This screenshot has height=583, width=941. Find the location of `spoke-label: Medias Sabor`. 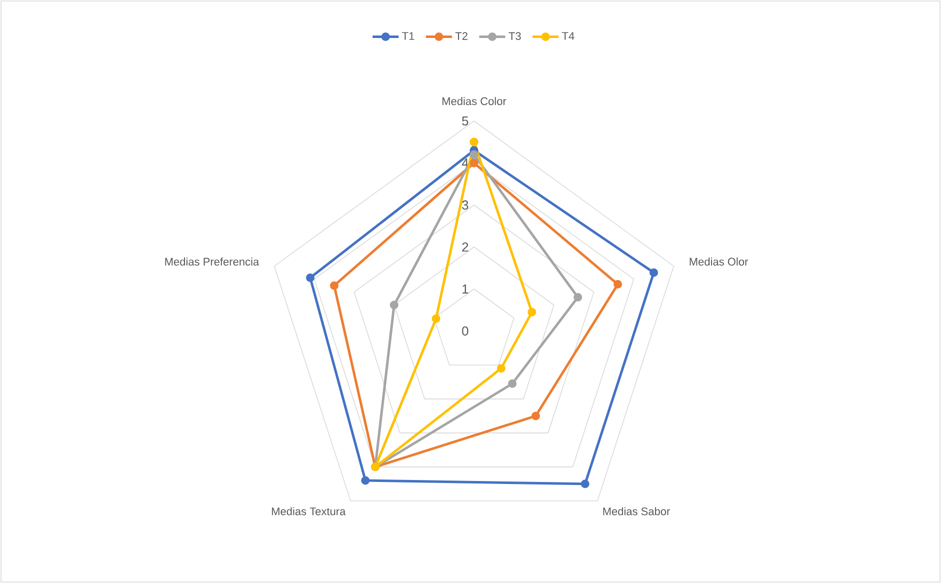

spoke-label: Medias Sabor is located at coordinates (636, 511).